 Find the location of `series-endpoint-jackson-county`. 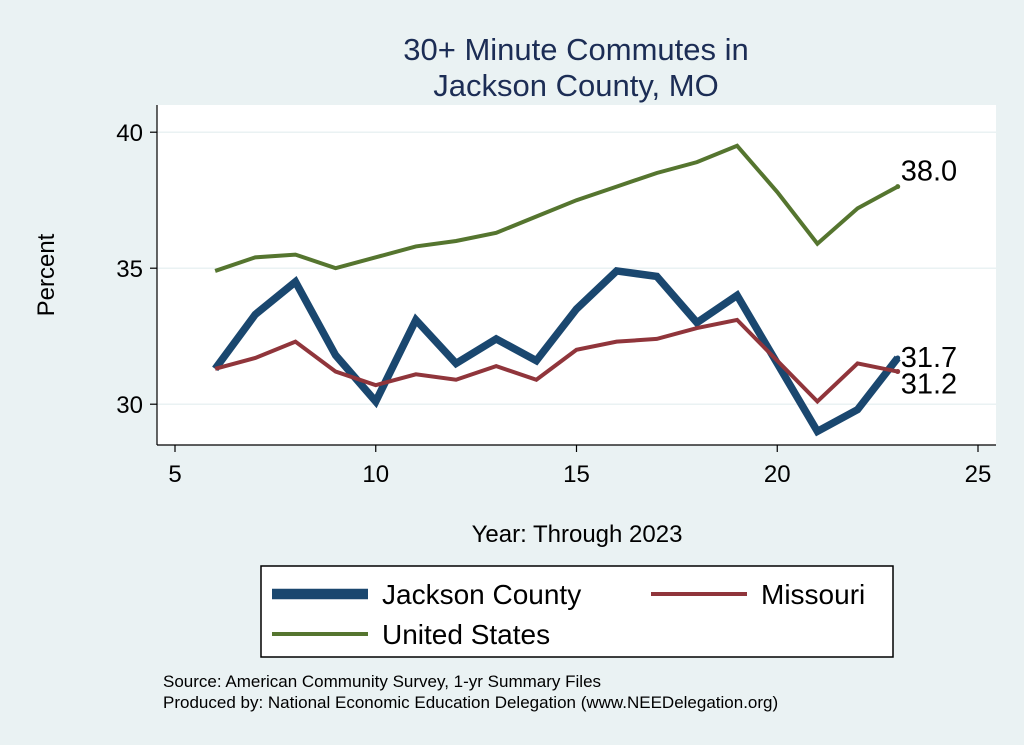

series-endpoint-jackson-county is located at coordinates (898, 358).